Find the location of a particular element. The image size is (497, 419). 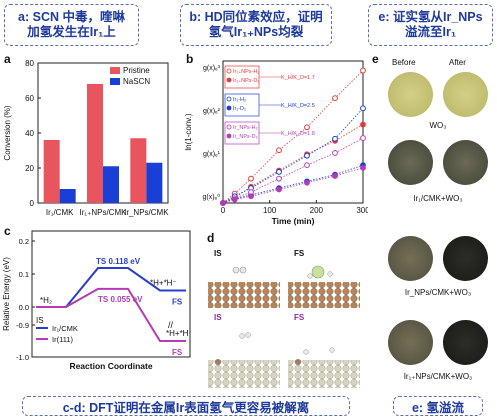

c-label-h2: *H₂ is located at coordinates (46, 300).